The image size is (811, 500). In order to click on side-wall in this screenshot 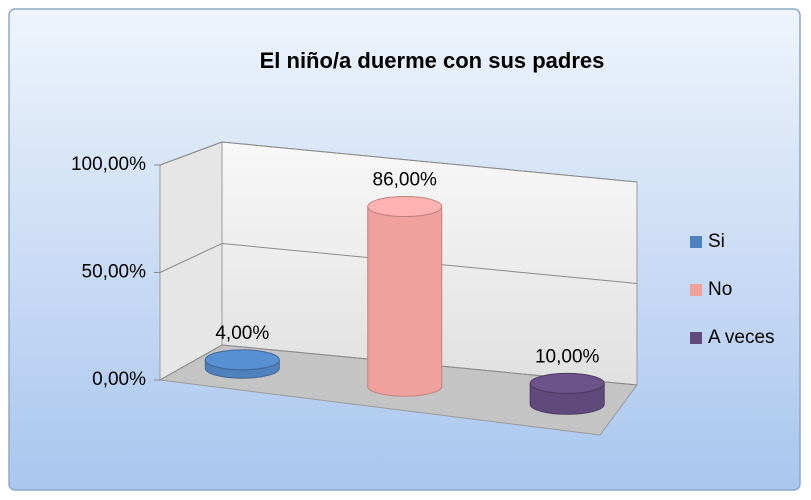, I will do `click(191, 261)`.